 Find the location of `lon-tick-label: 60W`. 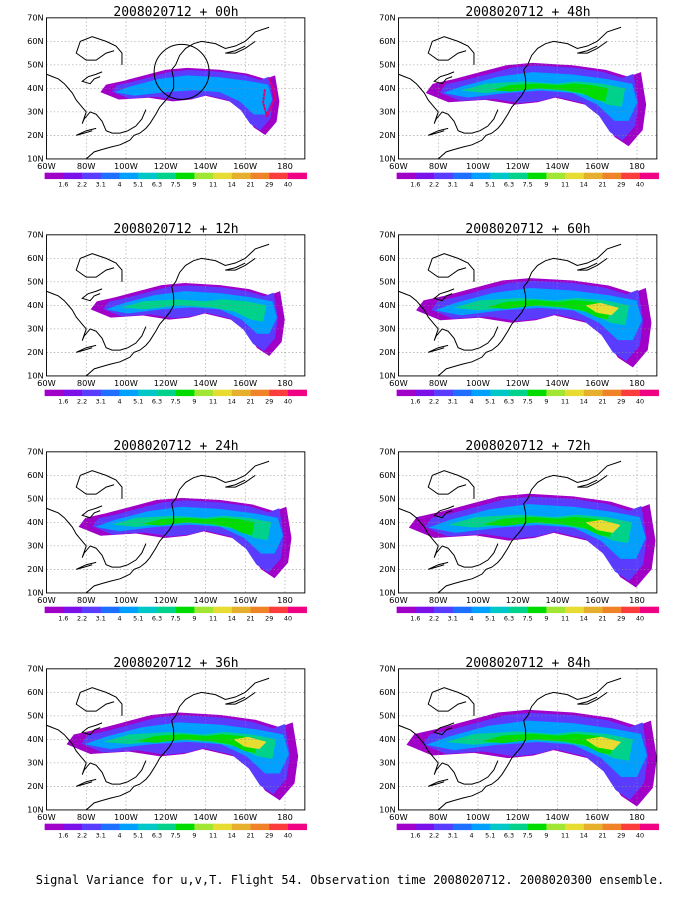

lon-tick-label: 60W is located at coordinates (46, 600).